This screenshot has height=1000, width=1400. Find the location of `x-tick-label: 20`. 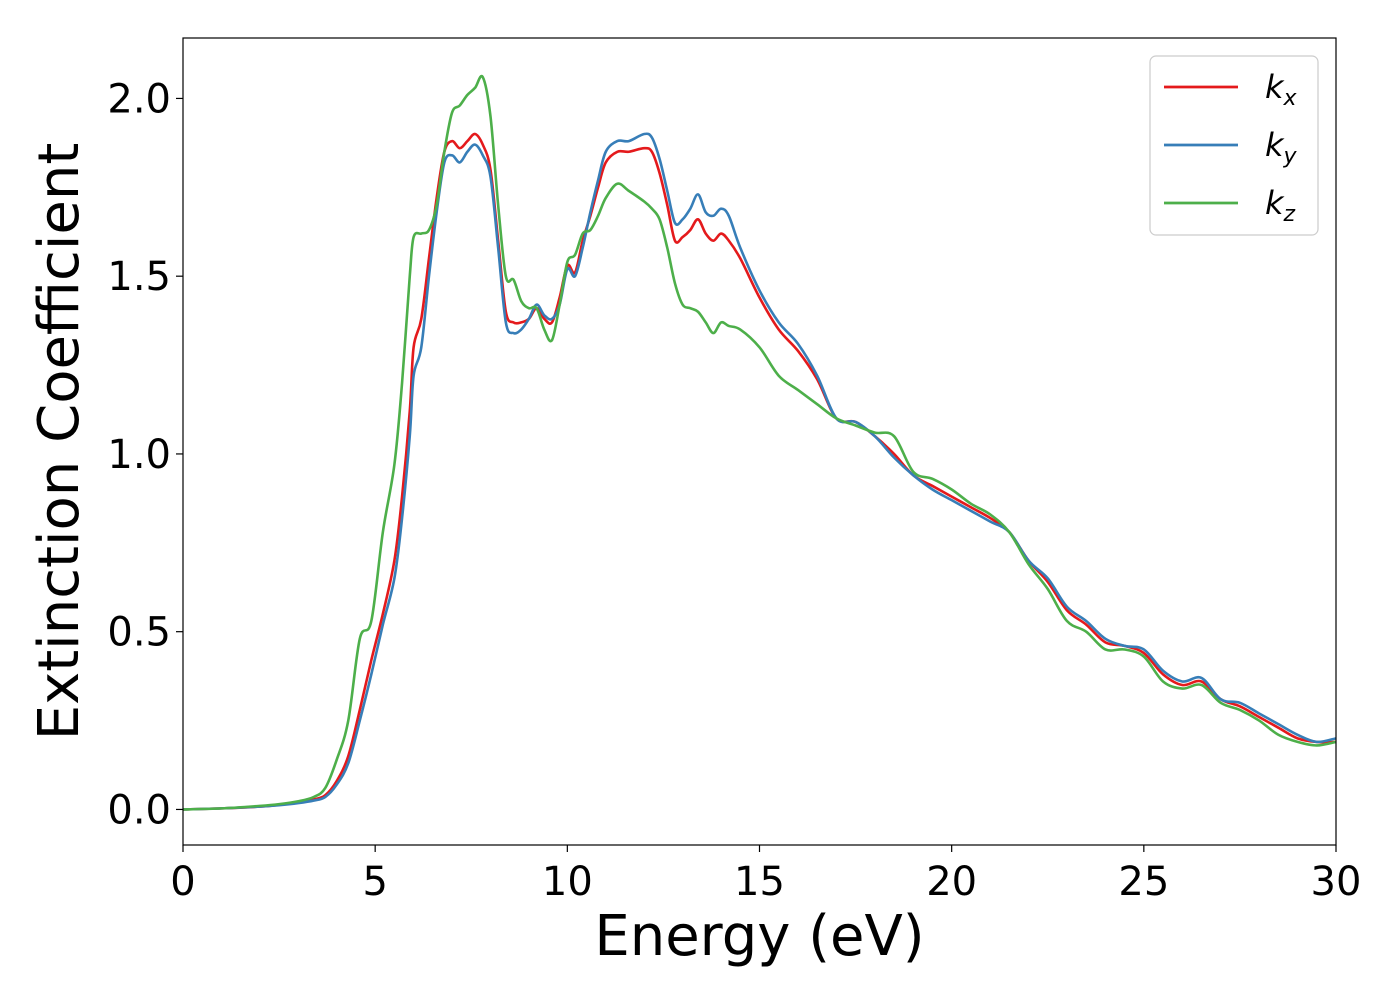

x-tick-label: 20 is located at coordinates (951, 882).